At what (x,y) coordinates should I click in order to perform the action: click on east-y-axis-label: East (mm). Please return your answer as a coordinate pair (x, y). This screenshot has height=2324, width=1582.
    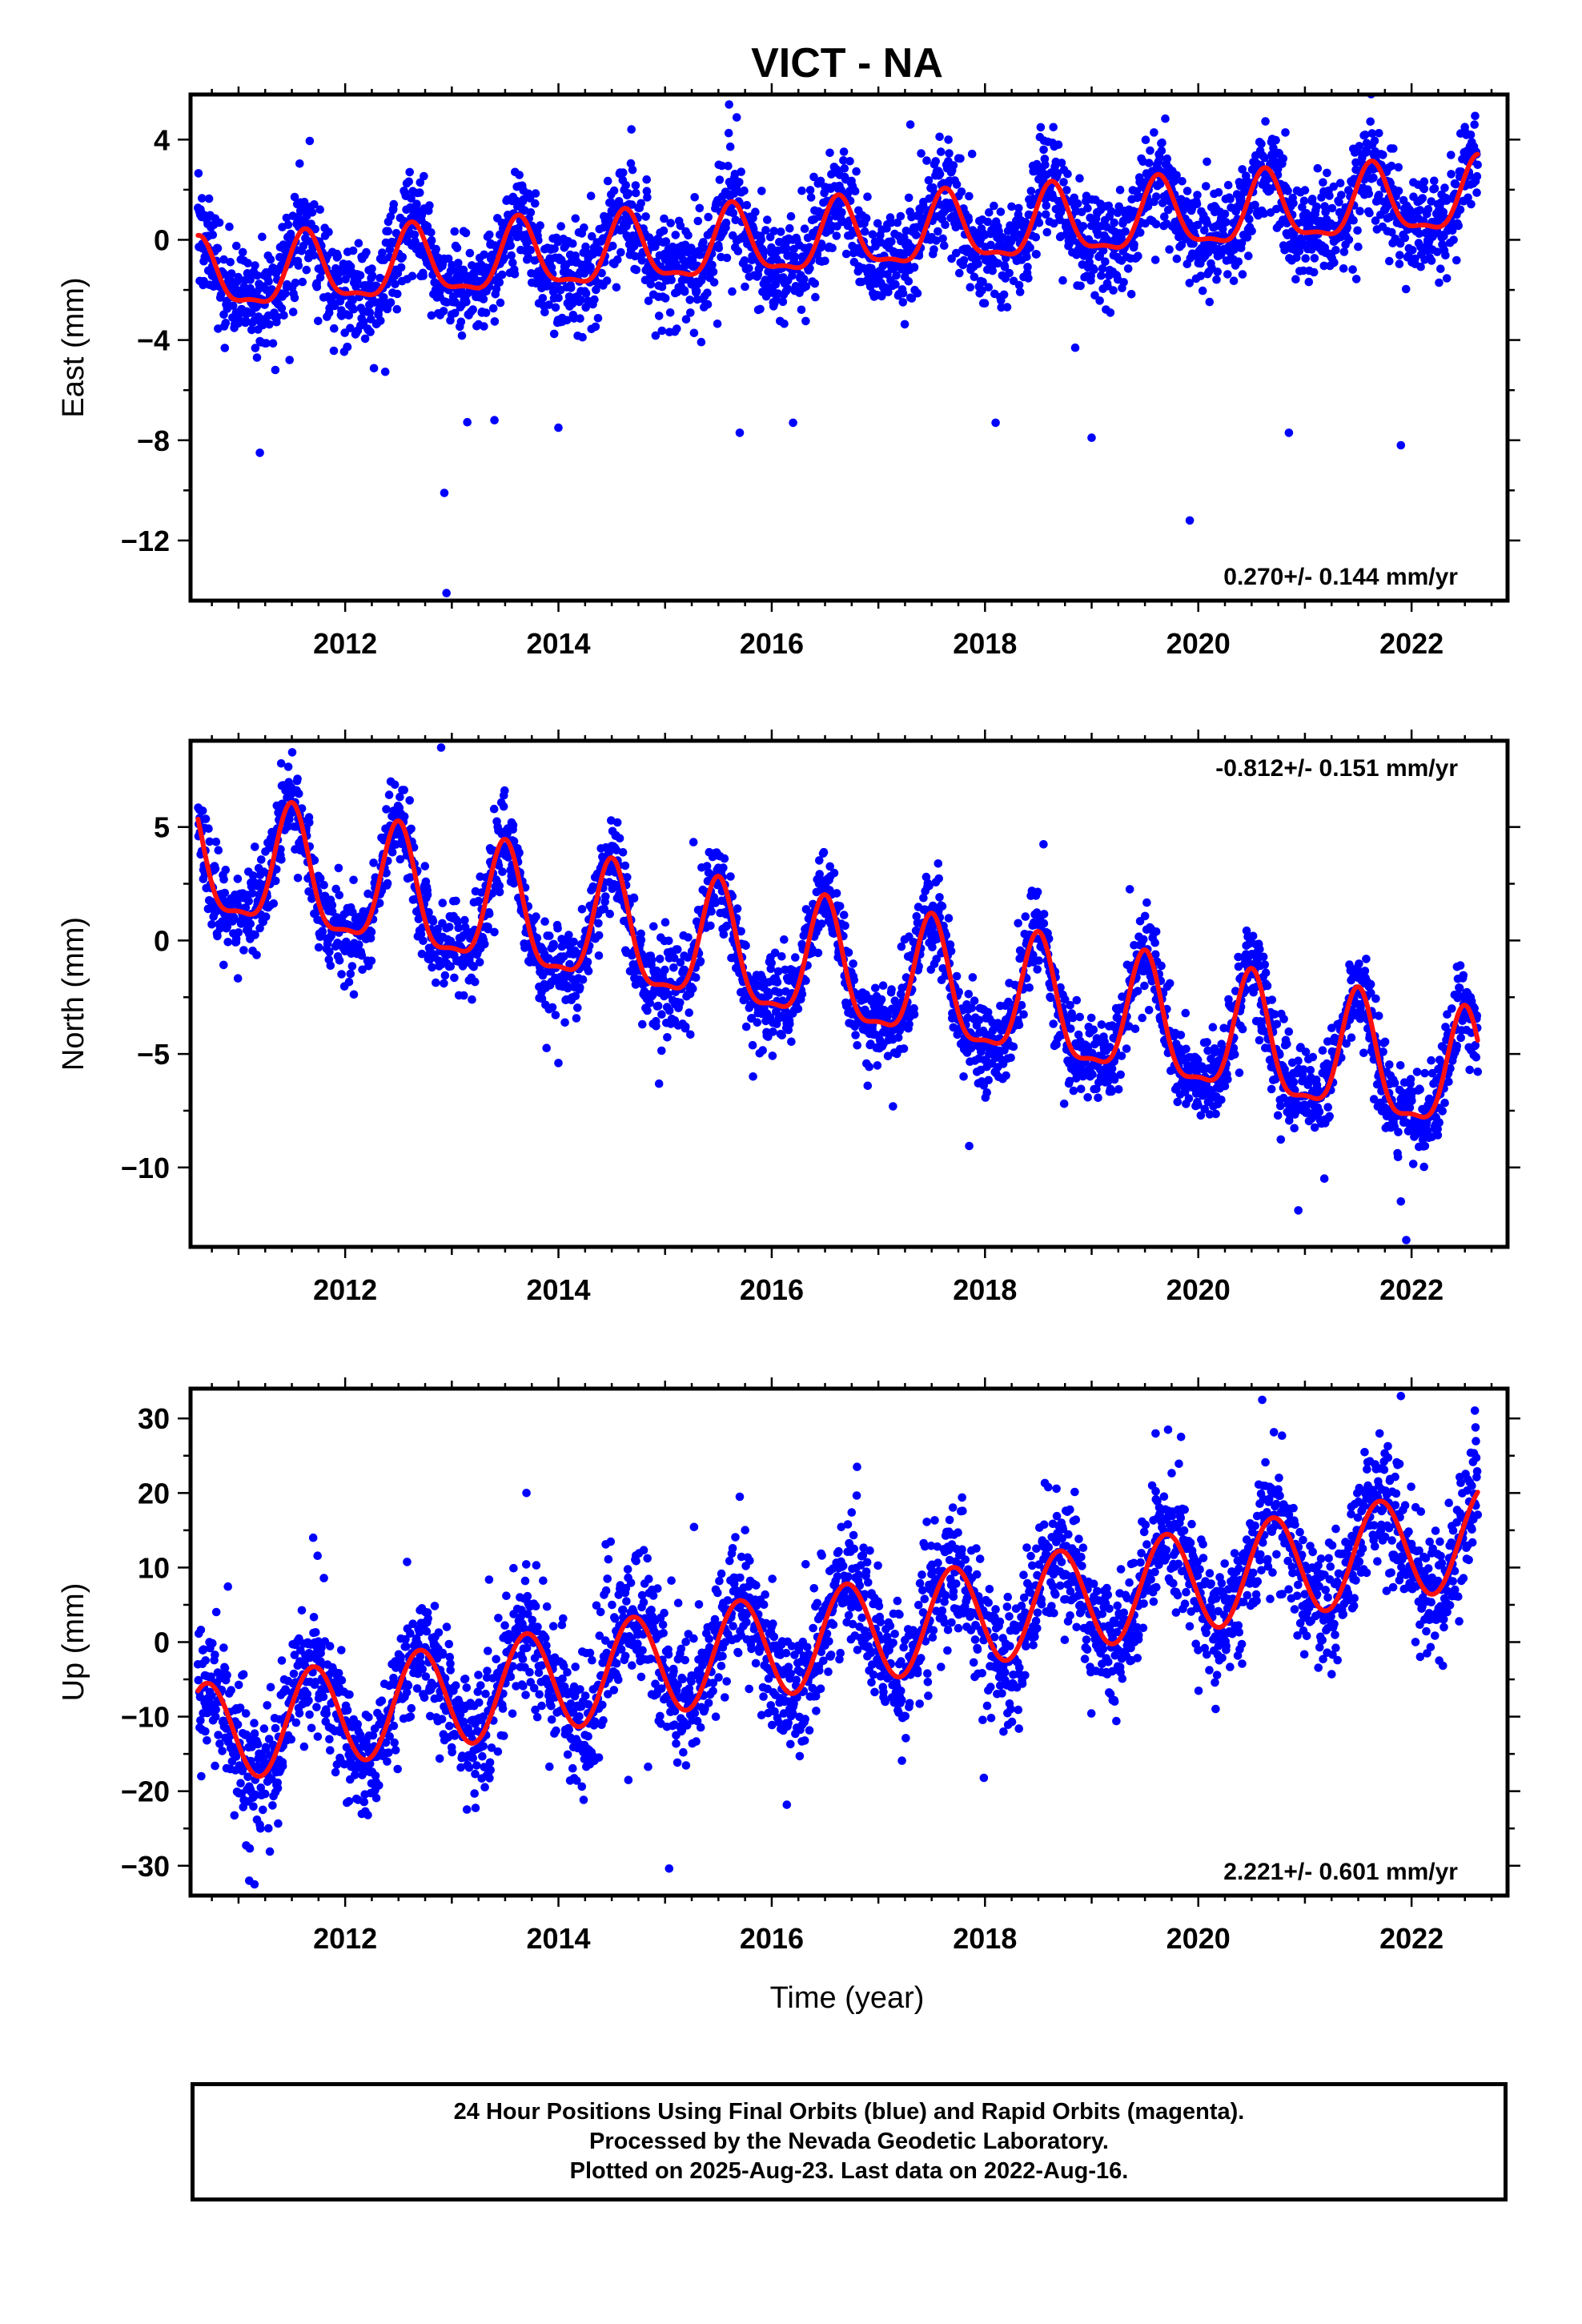
    Looking at the image, I should click on (74, 347).